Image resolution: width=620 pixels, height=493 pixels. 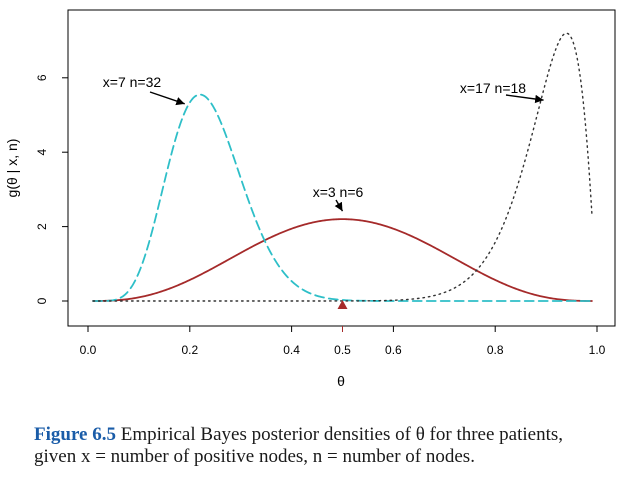 What do you see at coordinates (342, 304) in the screenshot?
I see `highlight-marker` at bounding box center [342, 304].